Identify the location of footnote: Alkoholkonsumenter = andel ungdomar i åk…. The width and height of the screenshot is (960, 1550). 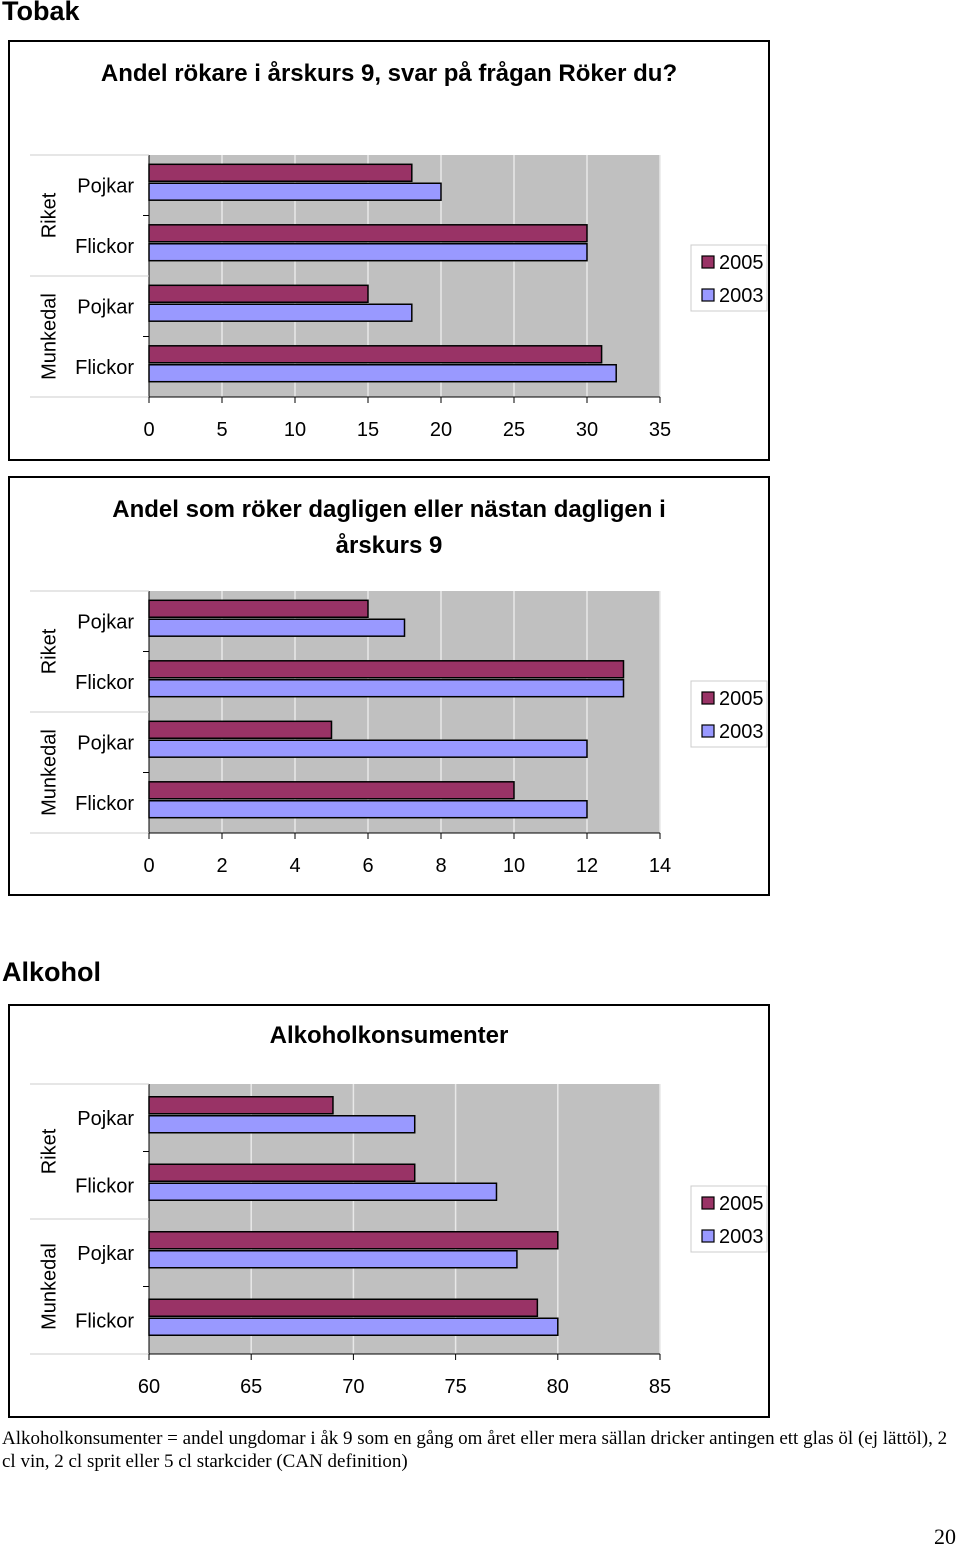
(475, 1450).